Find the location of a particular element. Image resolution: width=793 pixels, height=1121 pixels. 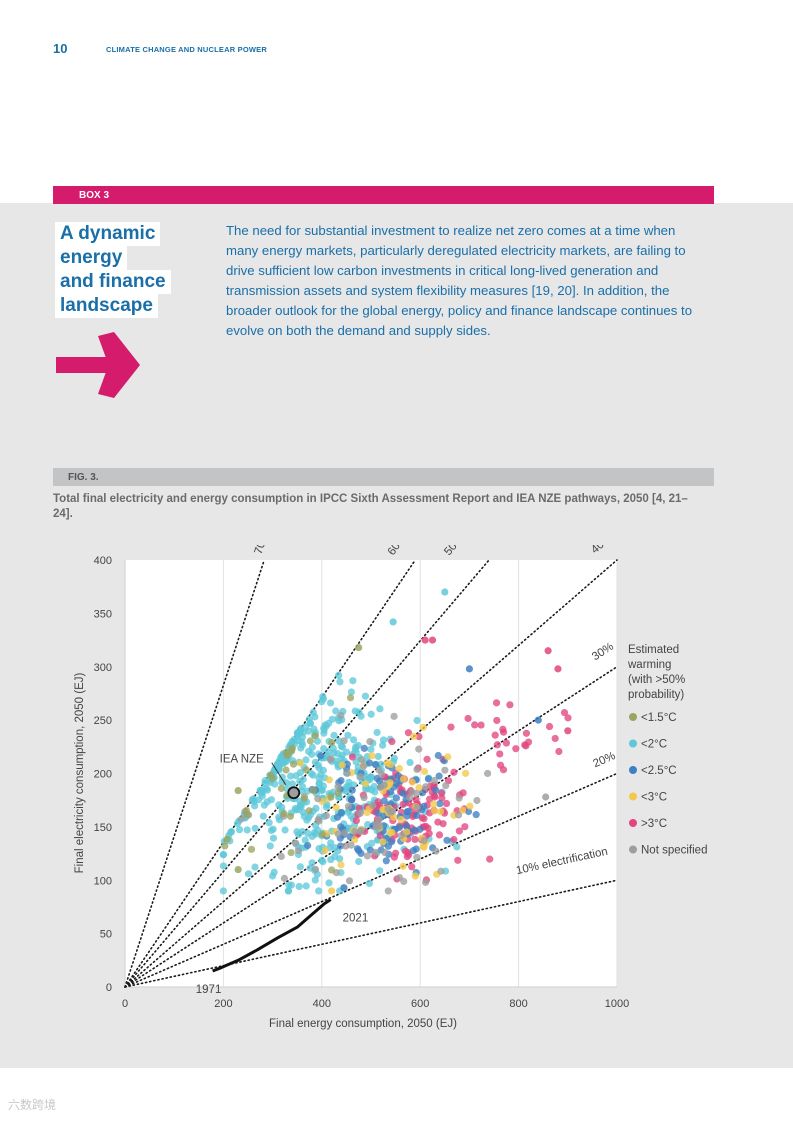

x-axis-label: Final energy consumption, 2050 (EJ) is located at coordinates (363, 1024).